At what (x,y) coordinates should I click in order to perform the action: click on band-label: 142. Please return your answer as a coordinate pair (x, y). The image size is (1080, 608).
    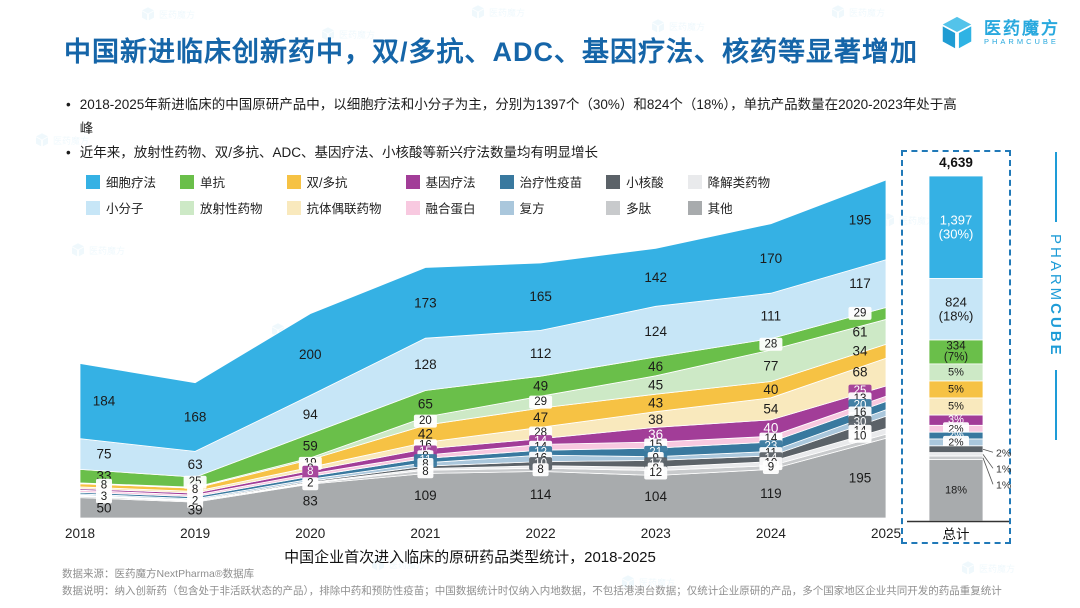
    Looking at the image, I should click on (655, 277).